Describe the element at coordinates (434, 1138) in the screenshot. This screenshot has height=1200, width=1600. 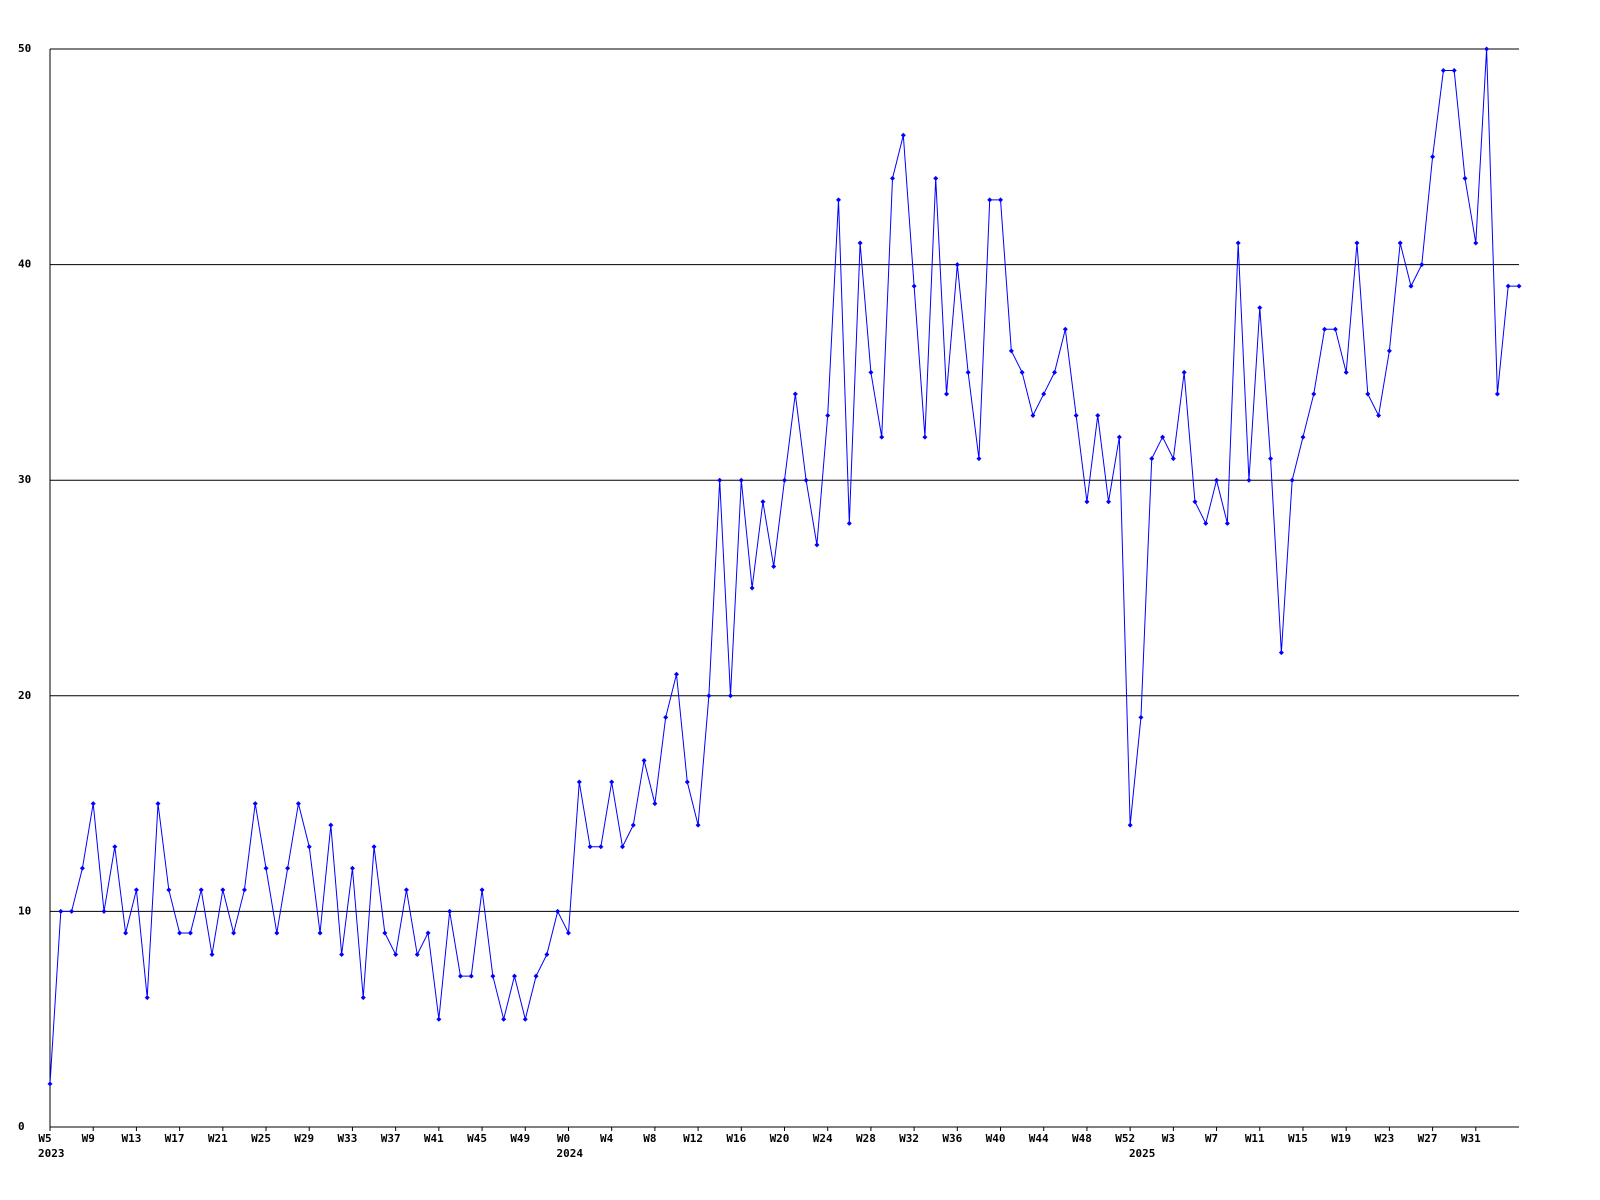
I see `x-tick-label: W41` at that location.